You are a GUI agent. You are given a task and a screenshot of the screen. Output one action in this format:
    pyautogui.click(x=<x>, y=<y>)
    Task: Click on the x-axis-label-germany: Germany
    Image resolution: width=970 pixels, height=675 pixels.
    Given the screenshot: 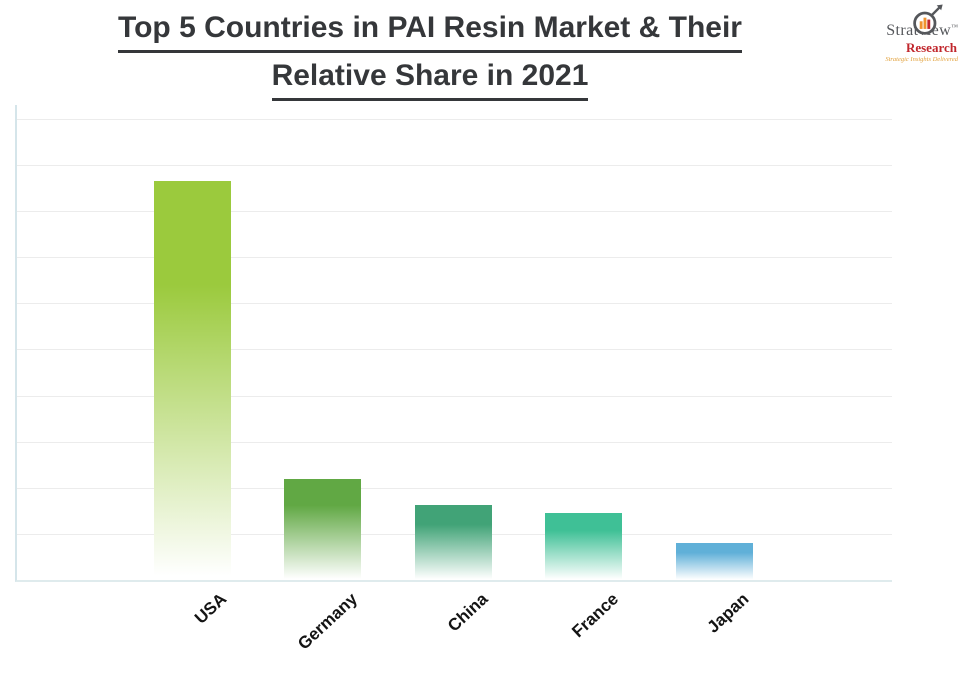 What is the action you would take?
    pyautogui.click(x=327, y=621)
    